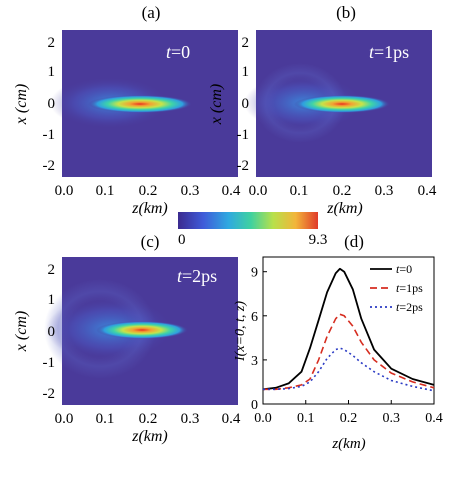  What do you see at coordinates (64, 419) in the screenshot?
I see `panel-c-xtick-0: 0.0` at bounding box center [64, 419].